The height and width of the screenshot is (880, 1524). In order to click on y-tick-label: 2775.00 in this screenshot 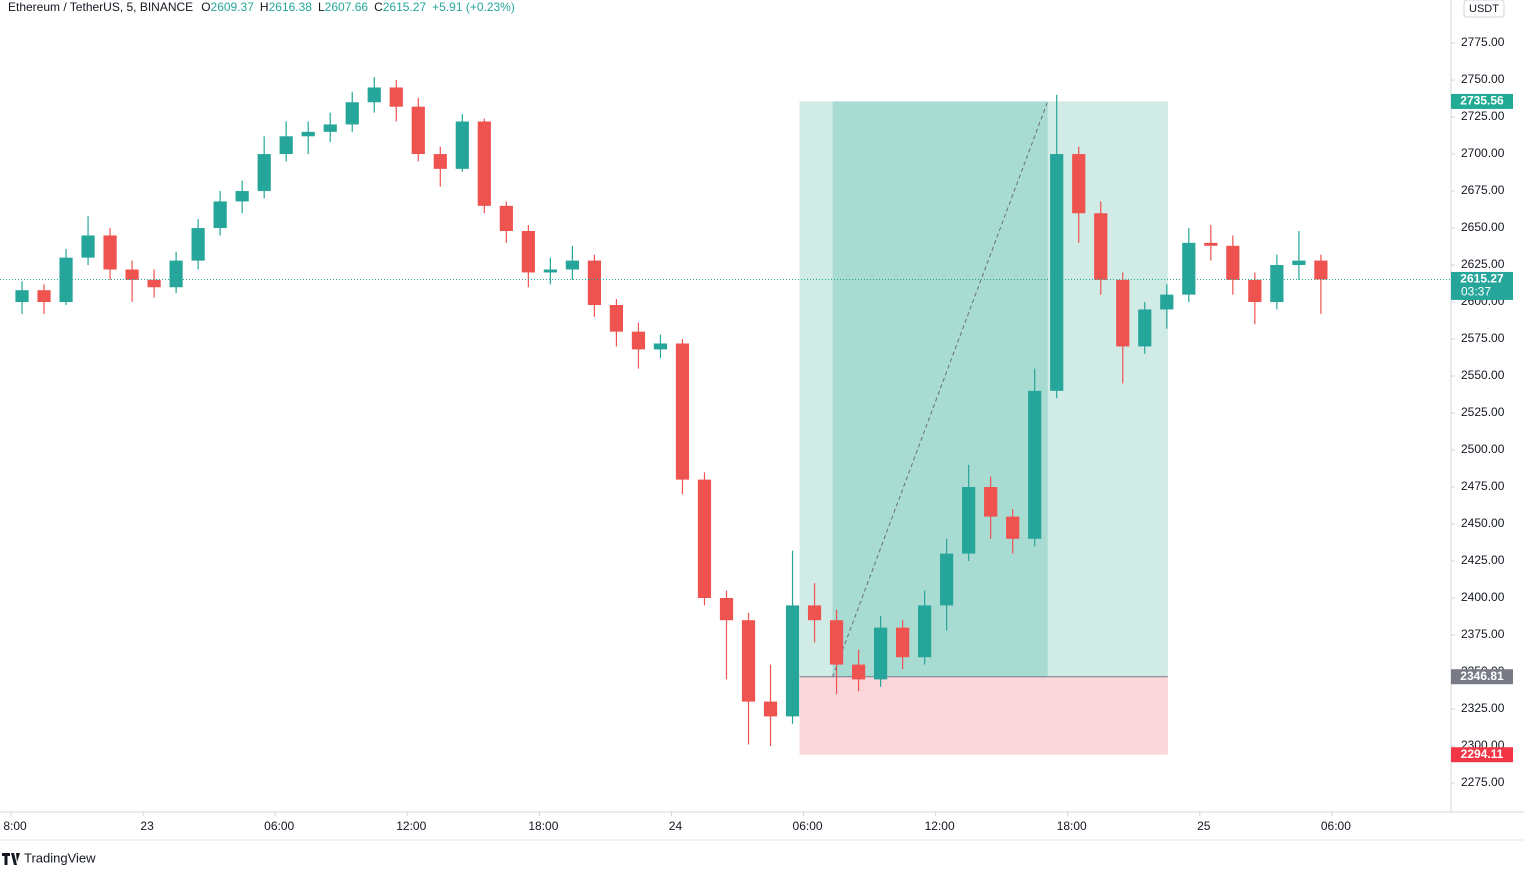, I will do `click(1483, 42)`.